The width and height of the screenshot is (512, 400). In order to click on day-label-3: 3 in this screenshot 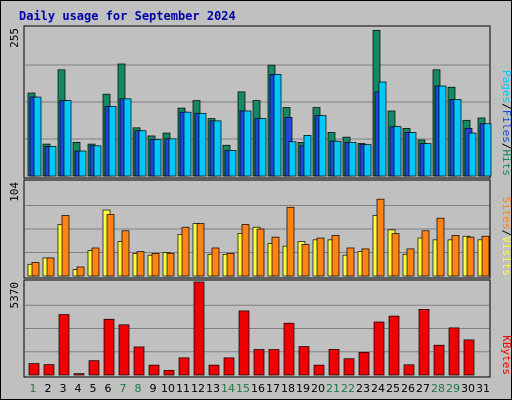, I will do `click(63, 388)`.